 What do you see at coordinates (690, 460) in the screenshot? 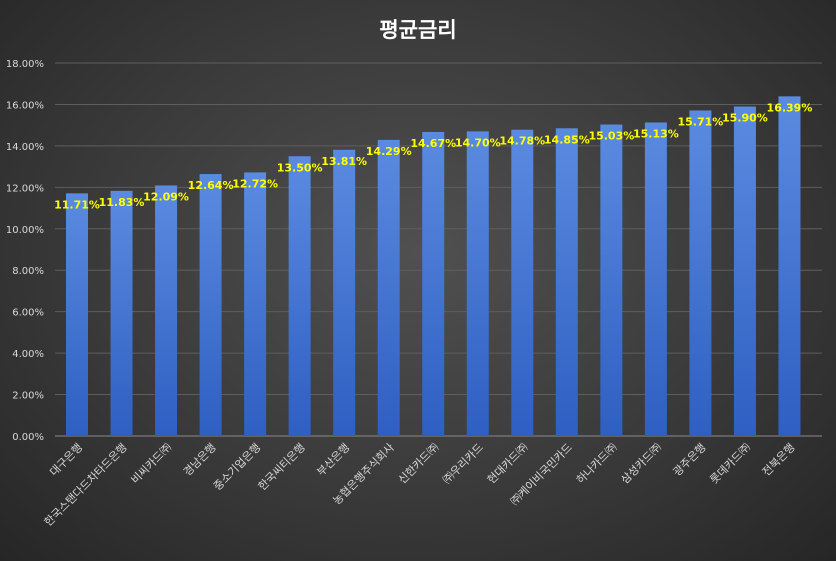
I see `x-tick-label: 광주은행` at bounding box center [690, 460].